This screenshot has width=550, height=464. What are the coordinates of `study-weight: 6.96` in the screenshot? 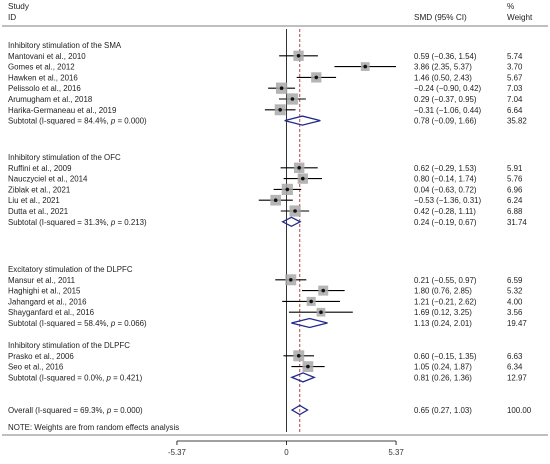 It's located at (515, 189).